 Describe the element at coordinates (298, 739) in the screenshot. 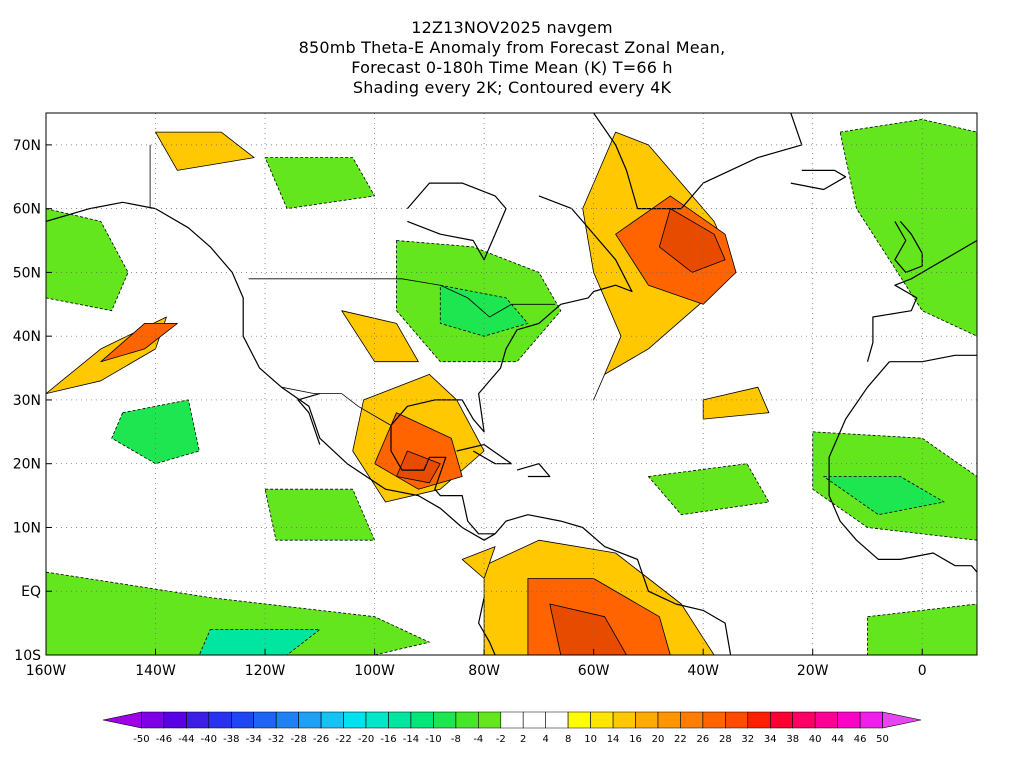

I see `colorbar-label: -28` at that location.